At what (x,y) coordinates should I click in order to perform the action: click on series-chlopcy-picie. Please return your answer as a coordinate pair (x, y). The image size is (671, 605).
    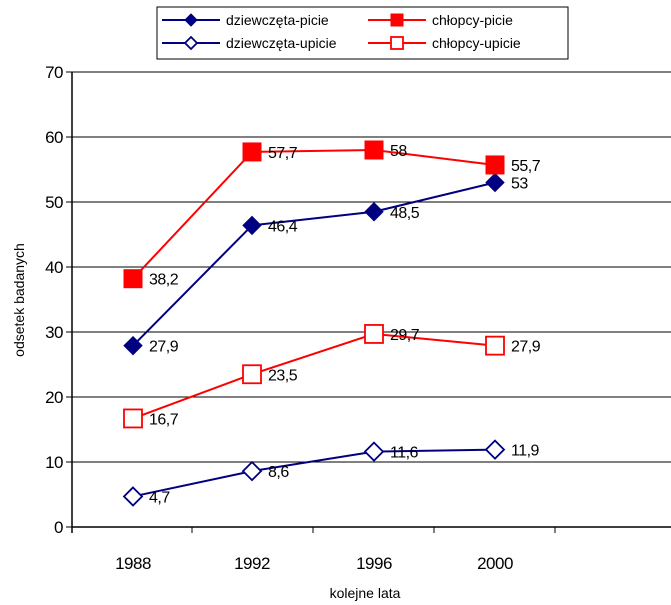
    Looking at the image, I should click on (314, 214).